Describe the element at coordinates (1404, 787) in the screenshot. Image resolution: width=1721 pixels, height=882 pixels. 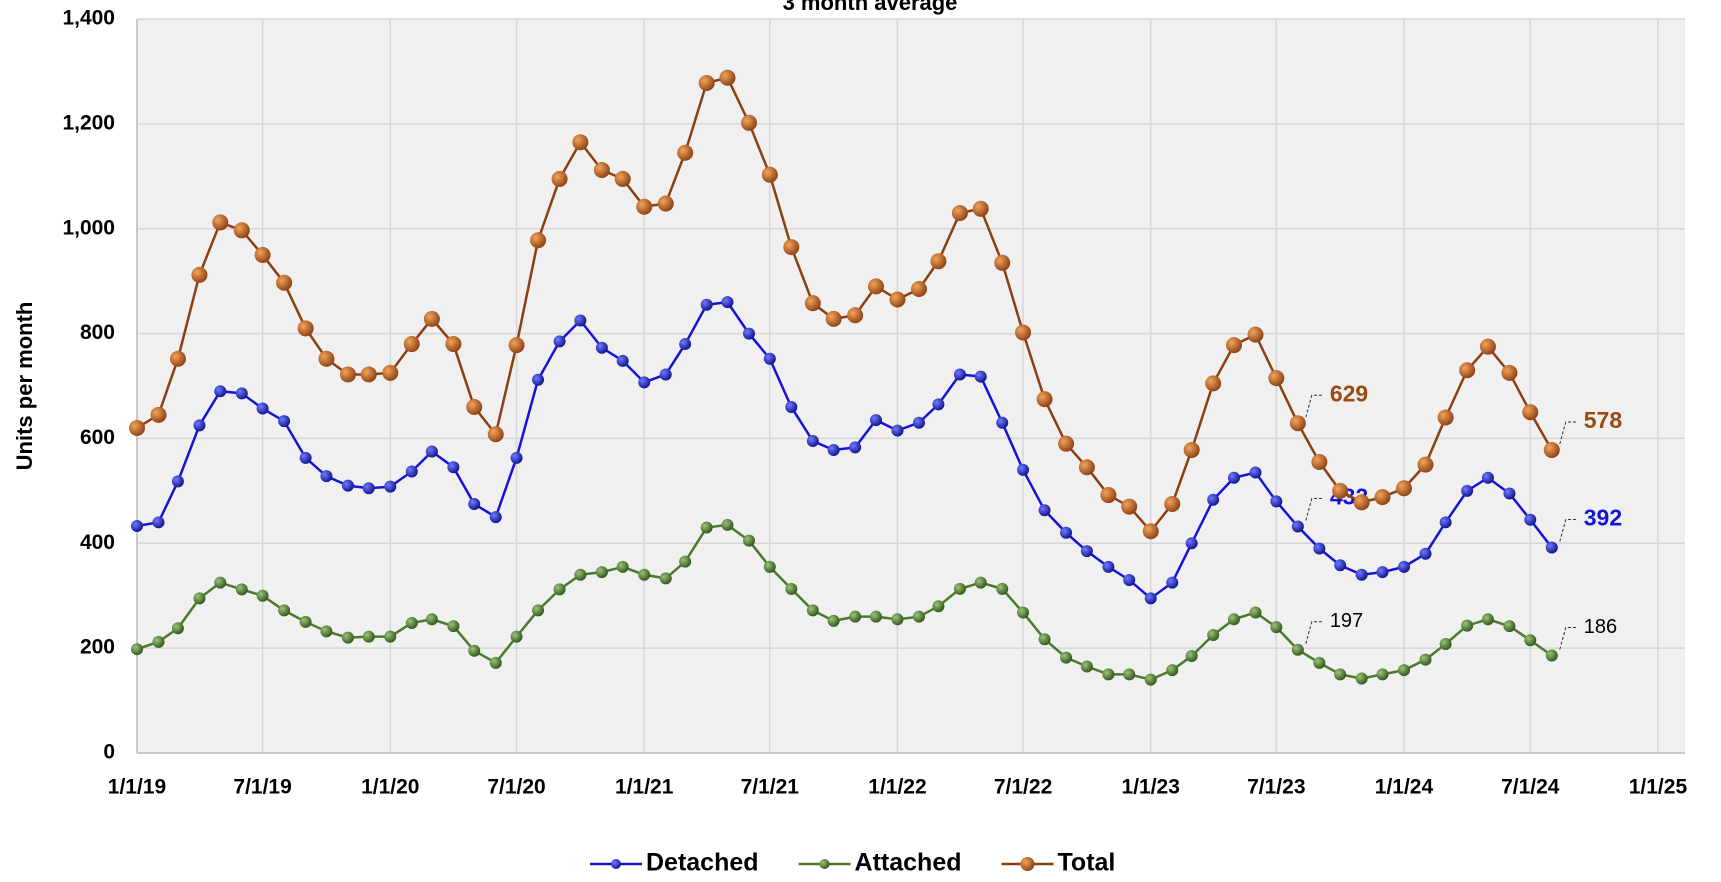
I see `x-tick-label: 1/1/24` at that location.